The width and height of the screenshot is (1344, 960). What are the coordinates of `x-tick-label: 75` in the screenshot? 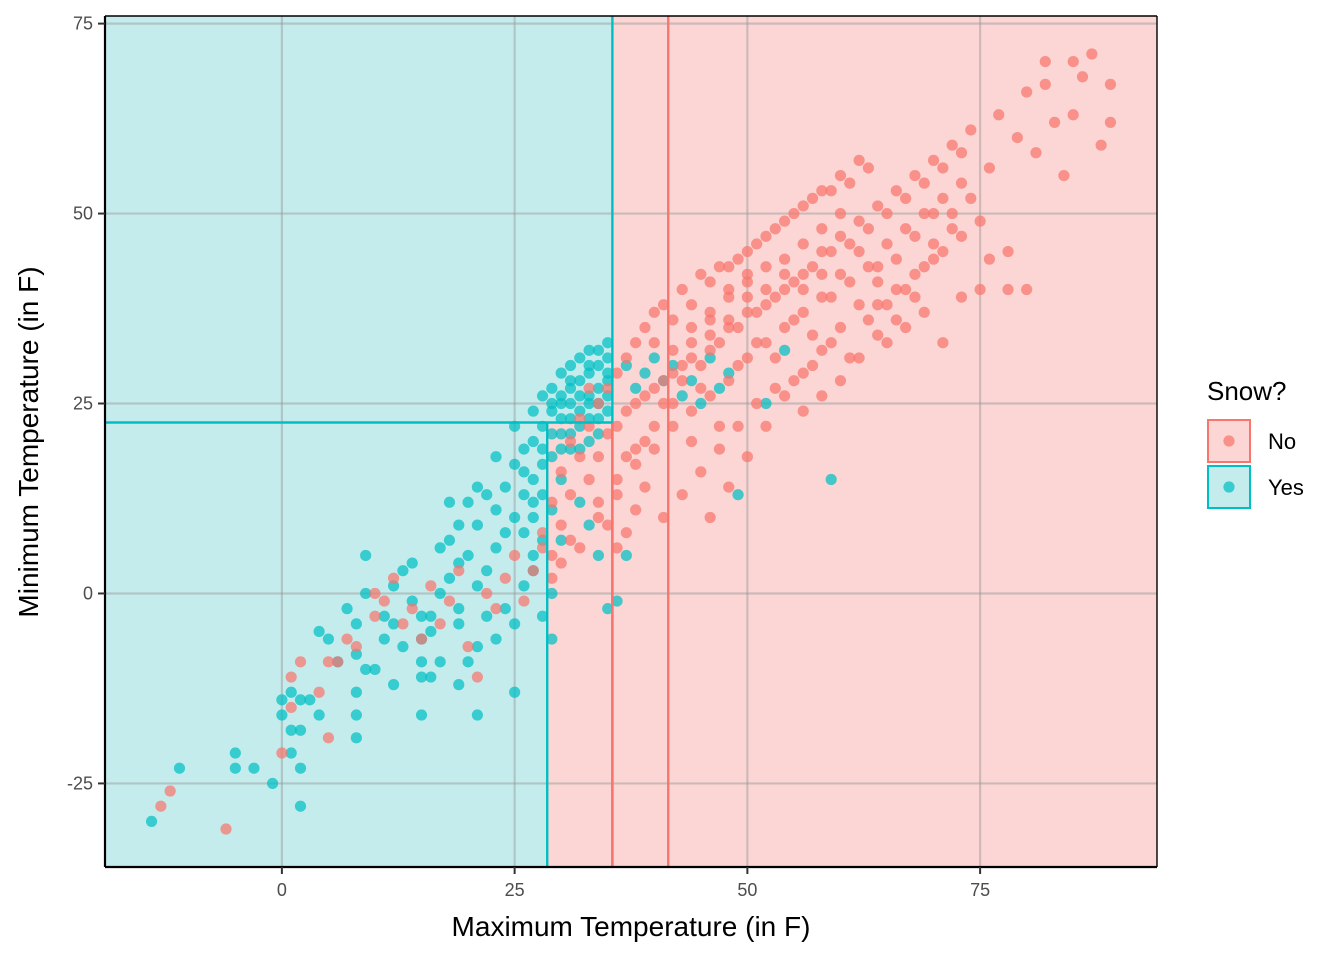 It's located at (980, 890).